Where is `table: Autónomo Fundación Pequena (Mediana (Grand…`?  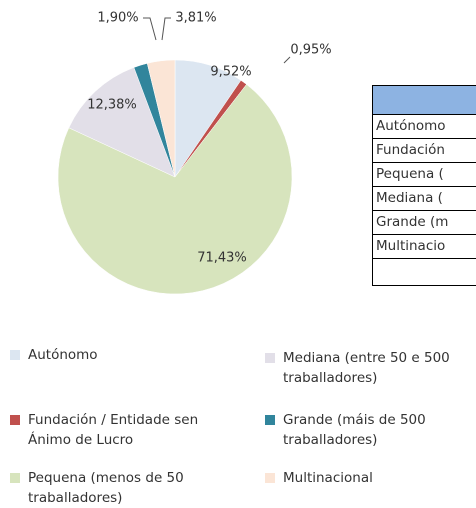 table: Autónomo Fundación Pequena (Mediana (Grand… is located at coordinates (424, 185).